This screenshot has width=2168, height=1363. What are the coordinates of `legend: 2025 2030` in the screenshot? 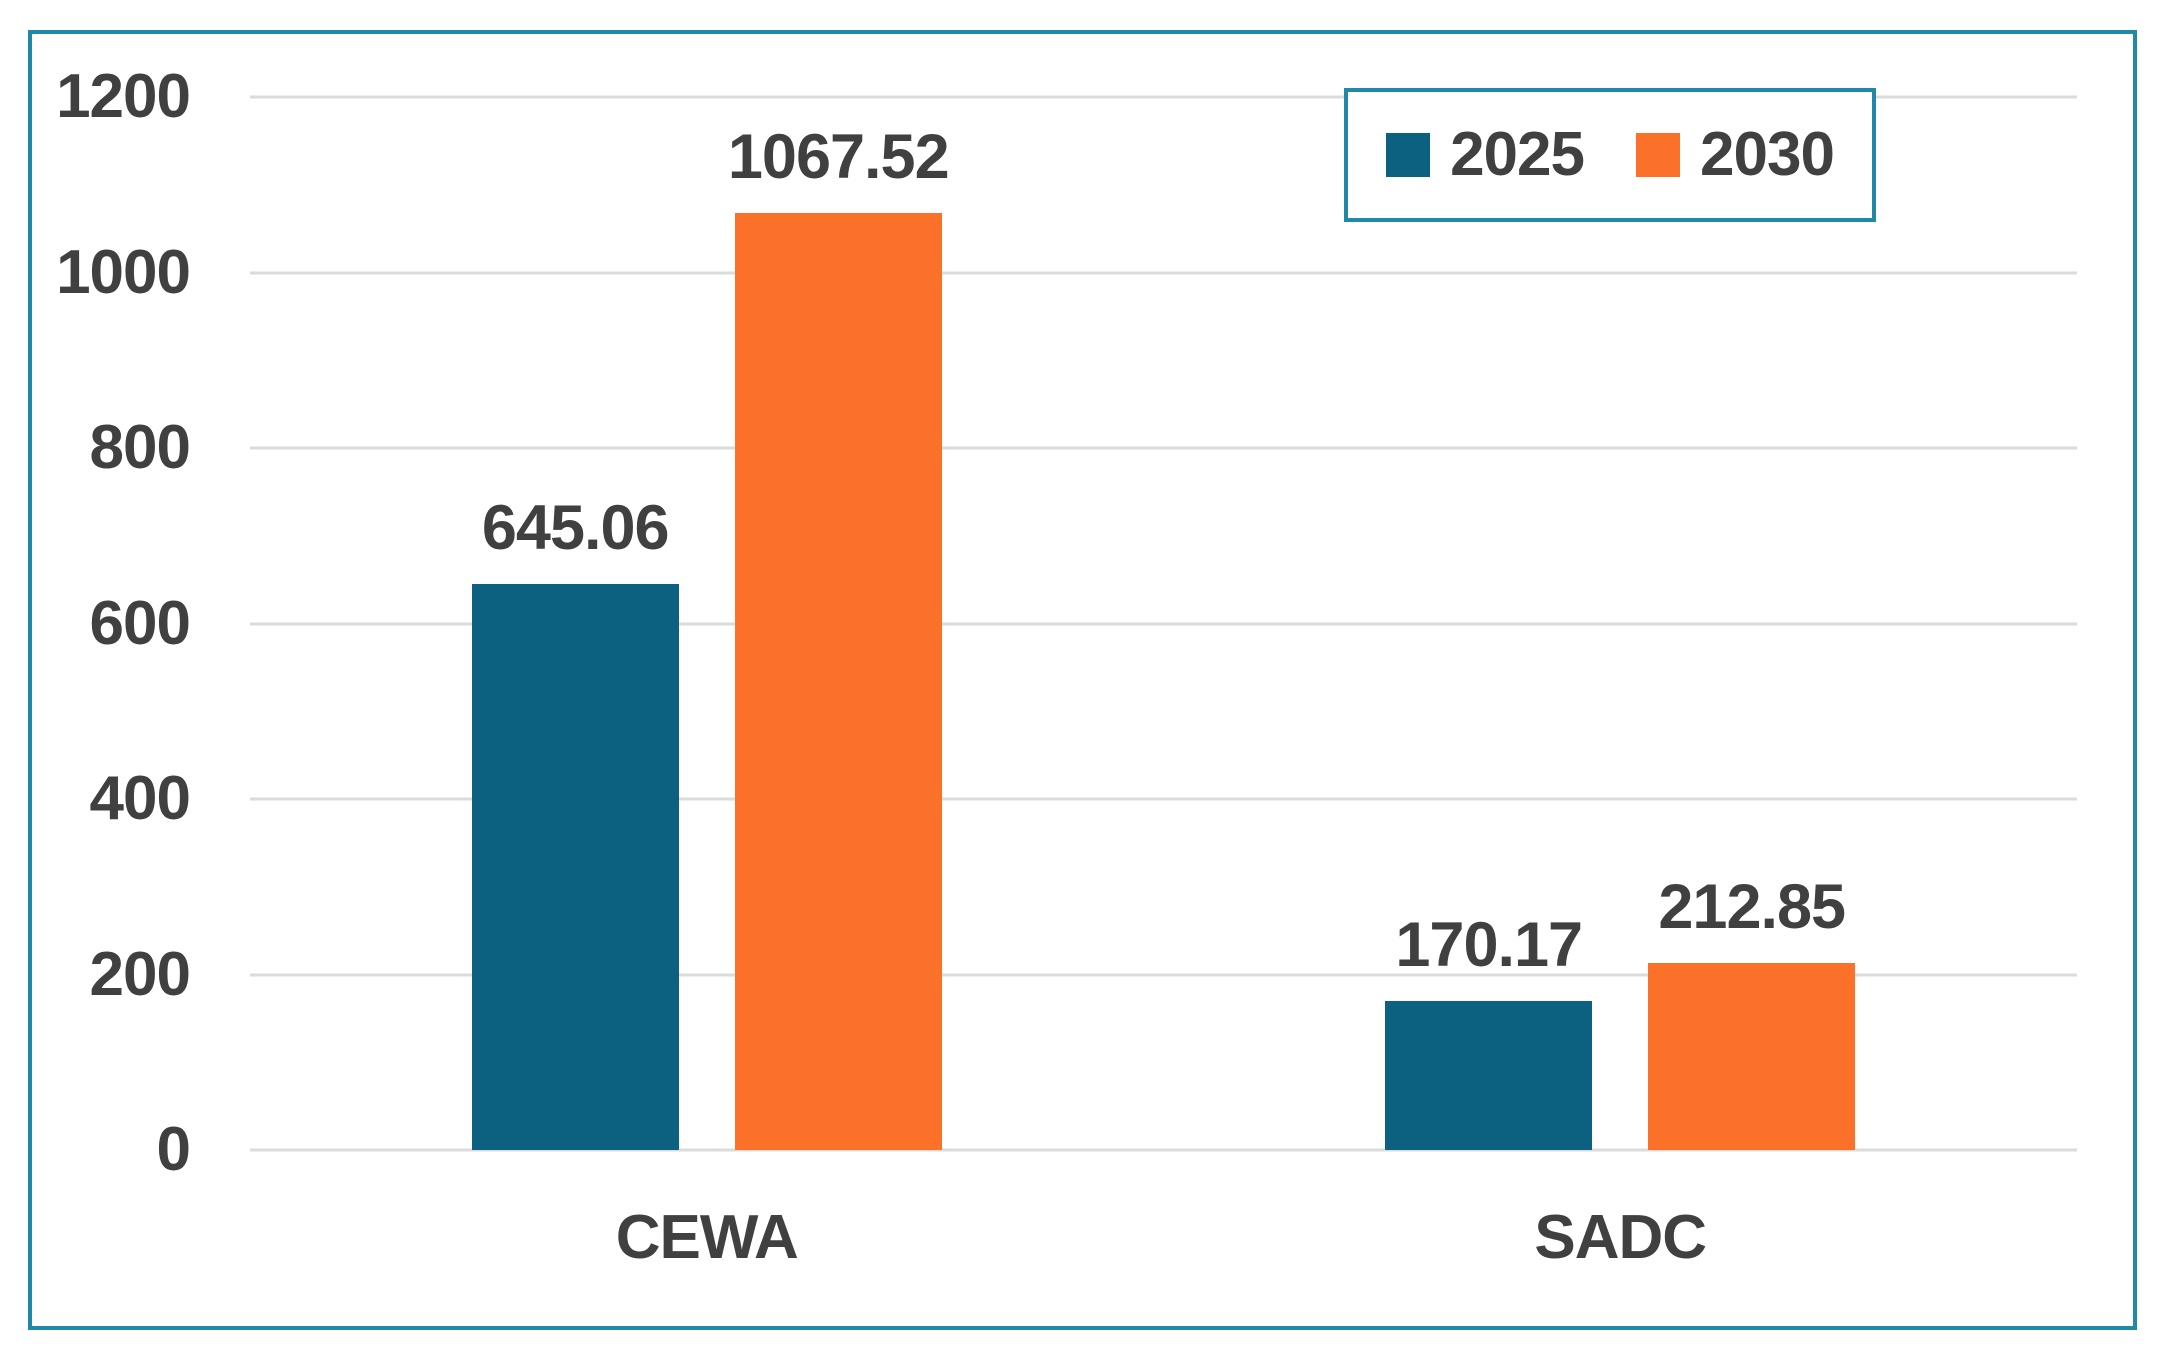 It's located at (1610, 155).